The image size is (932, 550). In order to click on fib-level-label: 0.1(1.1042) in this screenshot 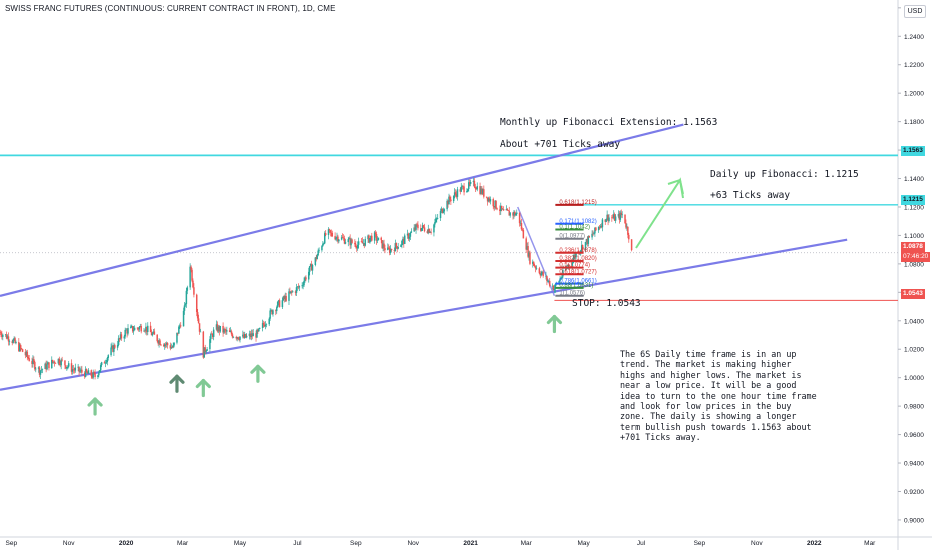, I will do `click(574, 227)`.